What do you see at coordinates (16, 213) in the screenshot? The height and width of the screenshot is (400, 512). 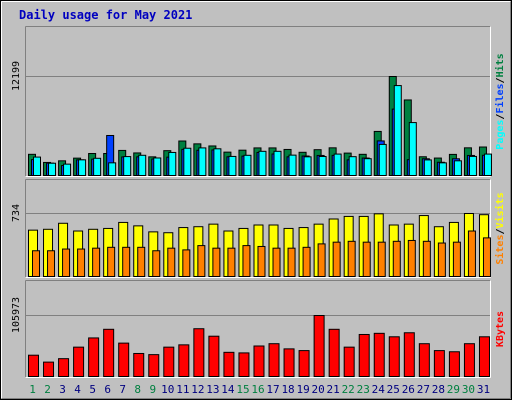 I see `y-max-label: 734` at bounding box center [16, 213].